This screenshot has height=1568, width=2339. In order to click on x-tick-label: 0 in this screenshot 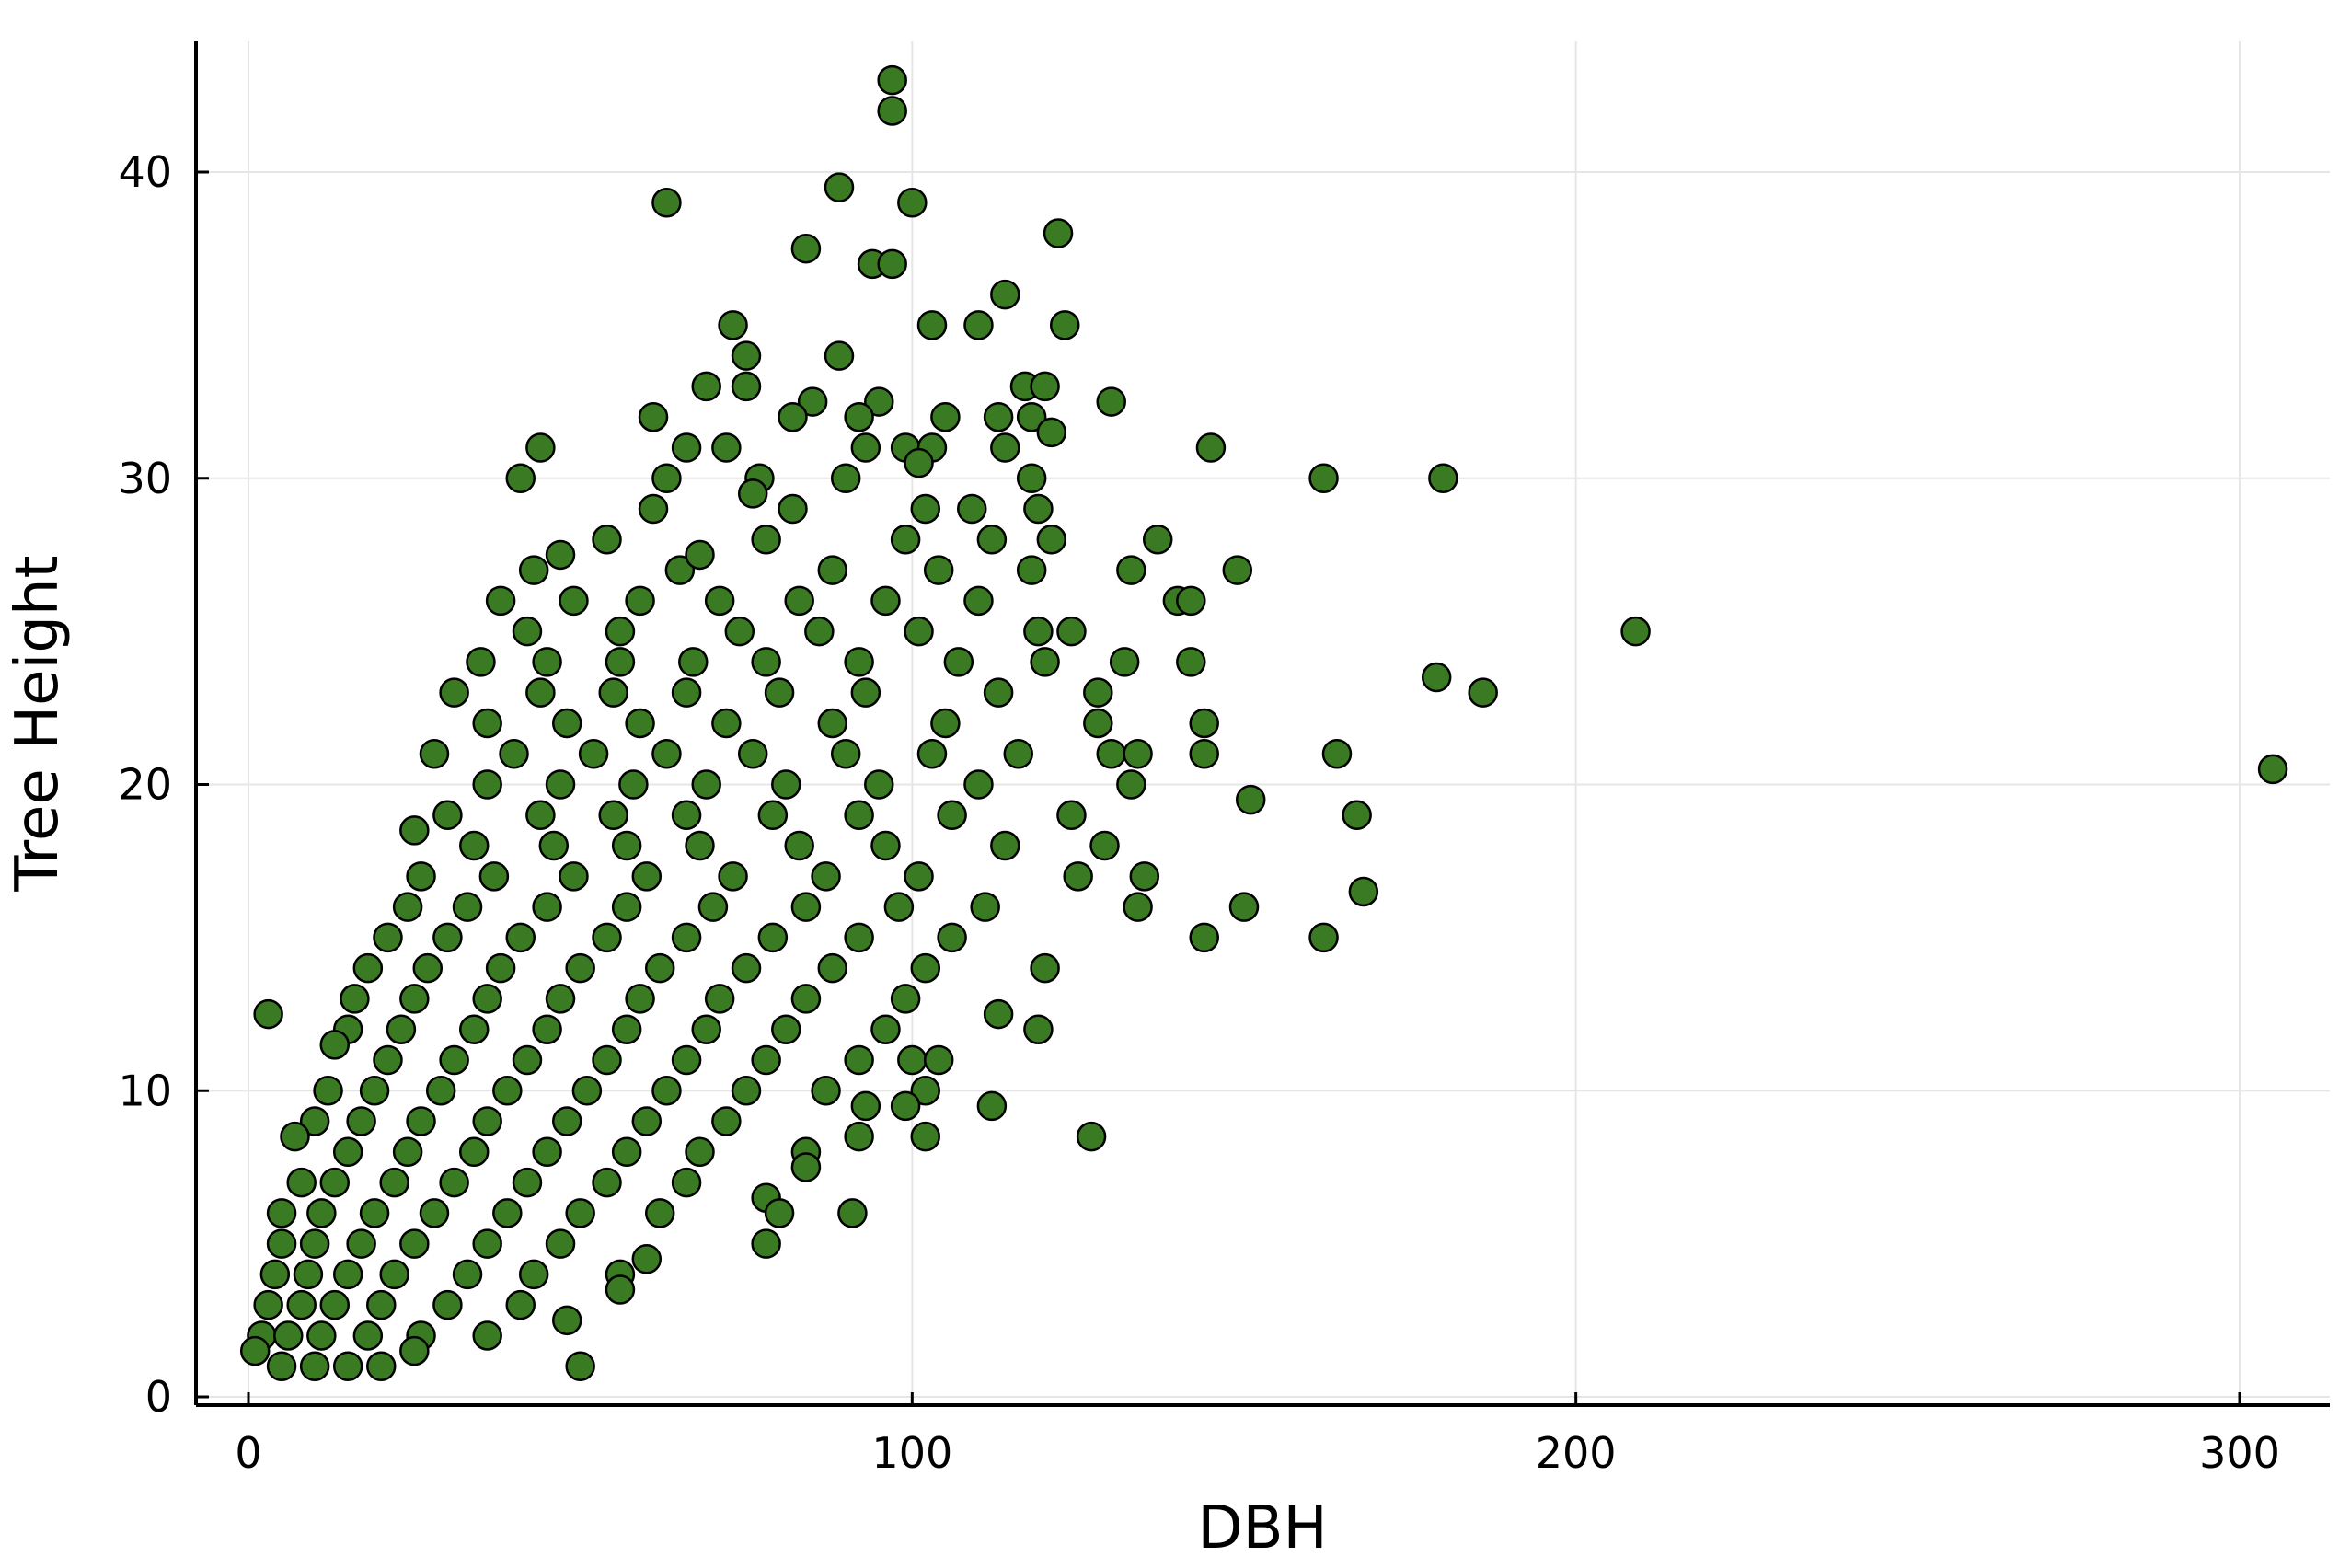, I will do `click(248, 1453)`.